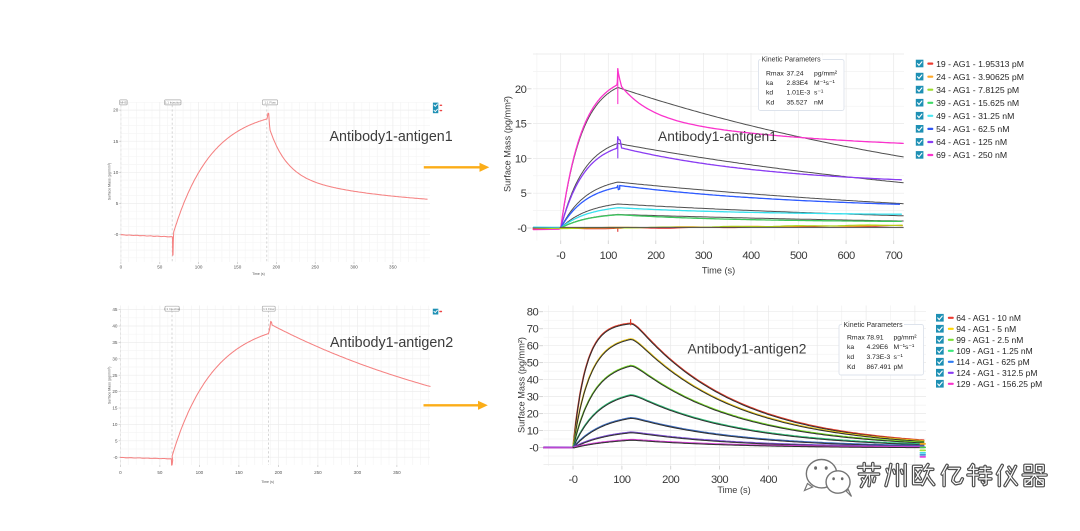 This screenshot has width=1080, height=531. What do you see at coordinates (989, 340) in the screenshot?
I see `svg-text: 99 - AG1 - 2.5 nM` at bounding box center [989, 340].